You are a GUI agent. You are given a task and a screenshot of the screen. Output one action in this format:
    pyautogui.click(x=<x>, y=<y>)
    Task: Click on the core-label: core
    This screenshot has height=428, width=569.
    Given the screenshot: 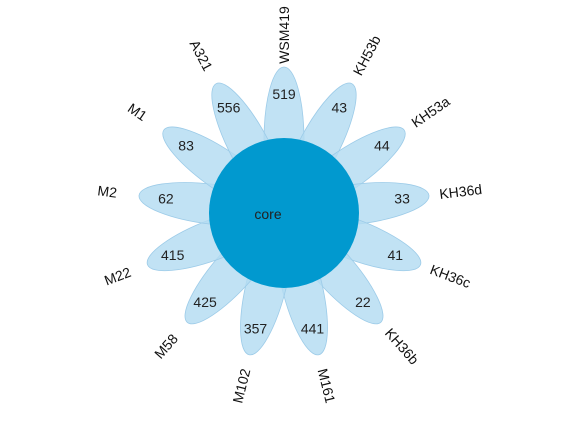 What is the action you would take?
    pyautogui.click(x=267, y=214)
    